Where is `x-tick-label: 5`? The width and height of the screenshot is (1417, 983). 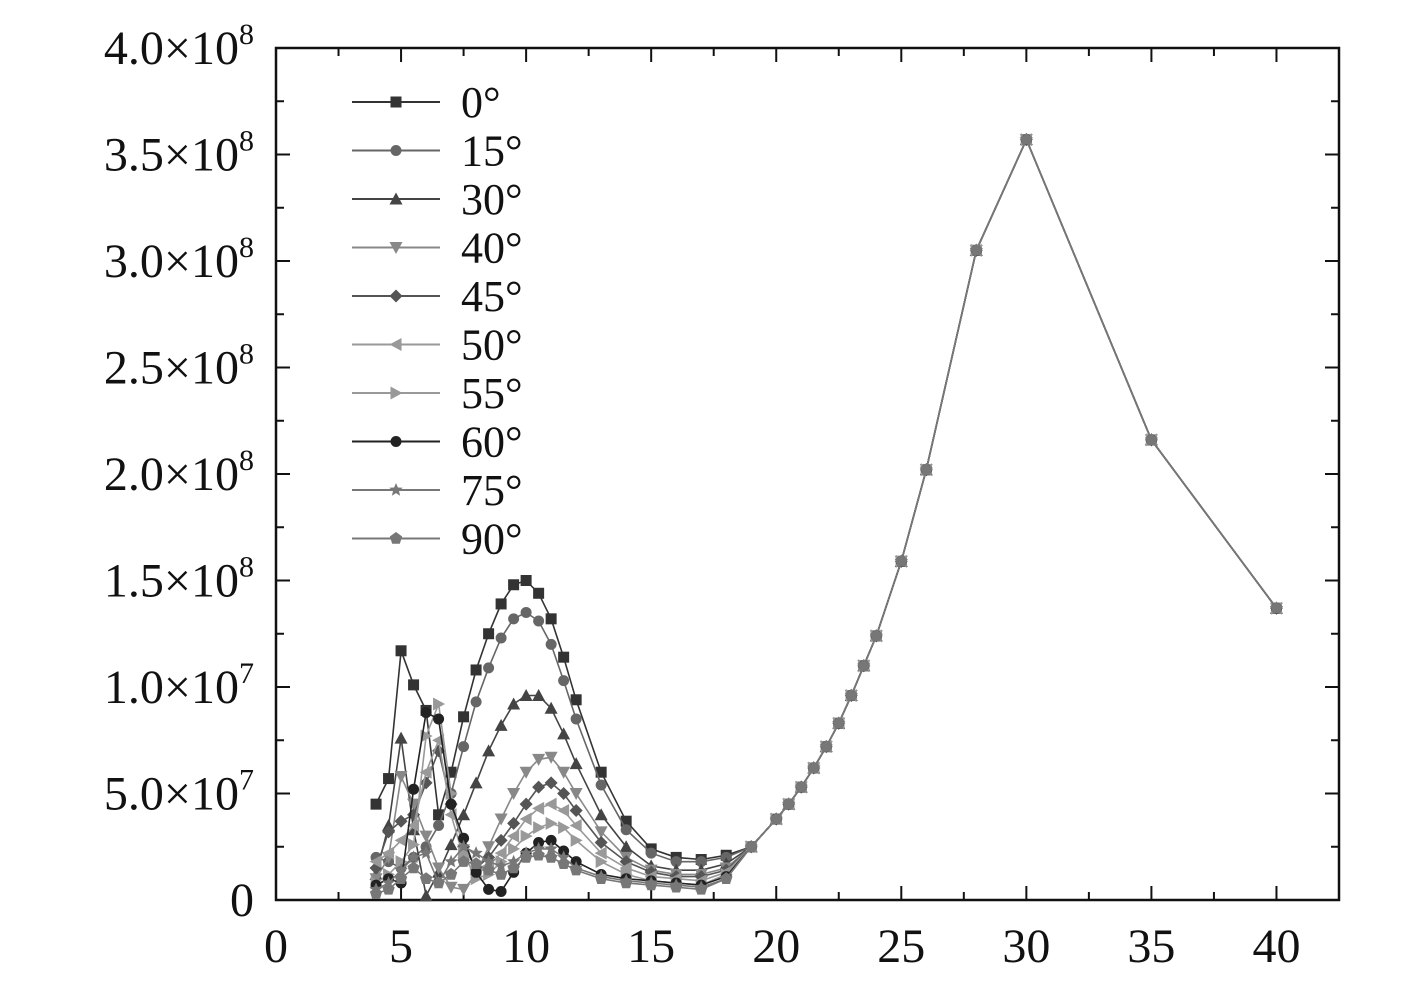
x-tick-label: 5 is located at coordinates (401, 946).